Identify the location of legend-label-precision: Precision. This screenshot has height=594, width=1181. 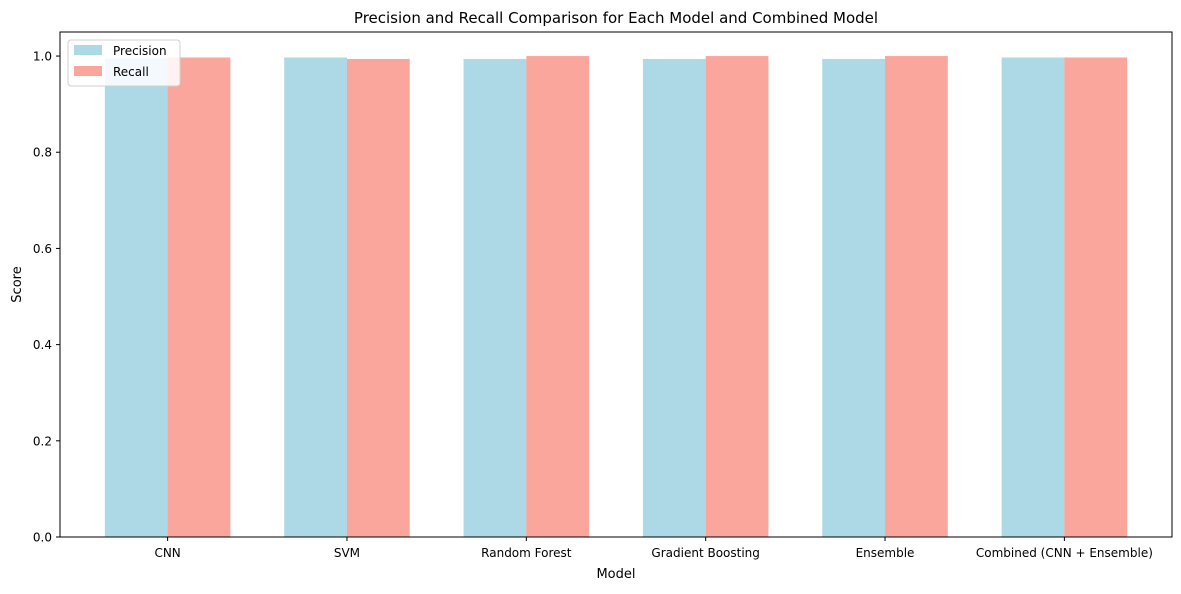
(140, 51).